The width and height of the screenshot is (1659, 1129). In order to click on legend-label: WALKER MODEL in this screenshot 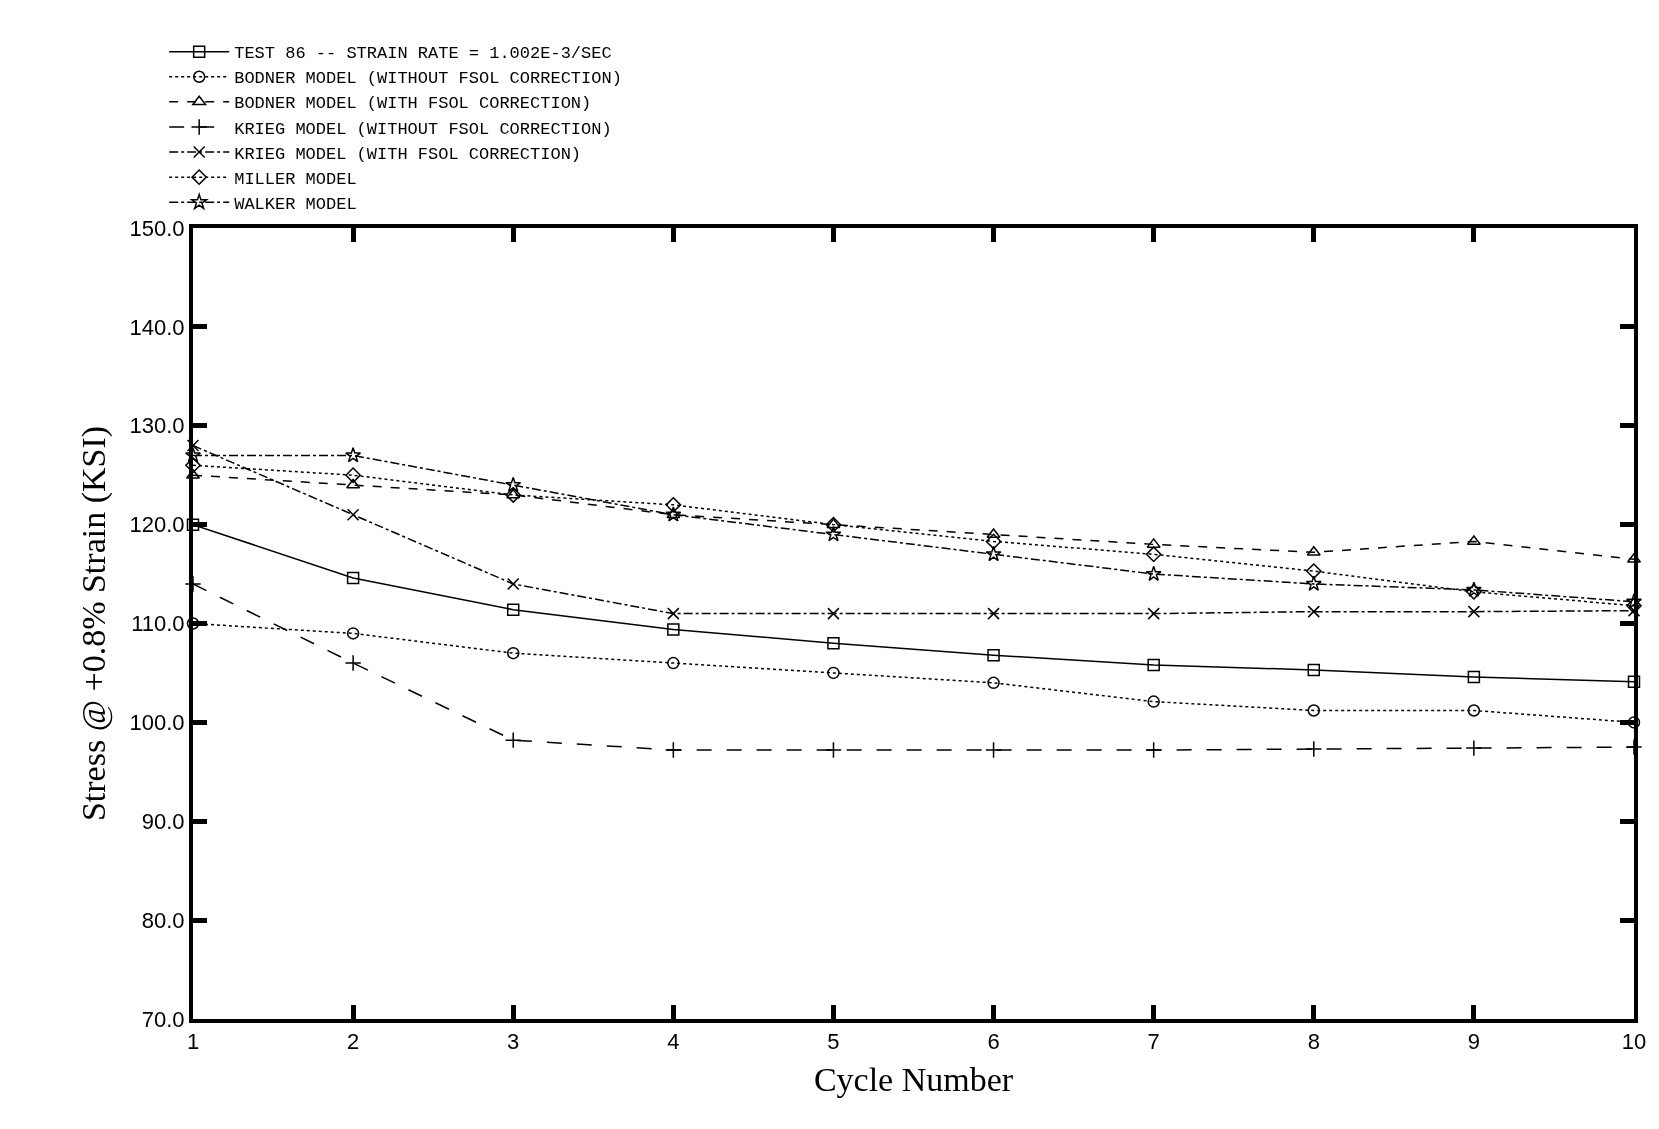, I will do `click(295, 204)`.